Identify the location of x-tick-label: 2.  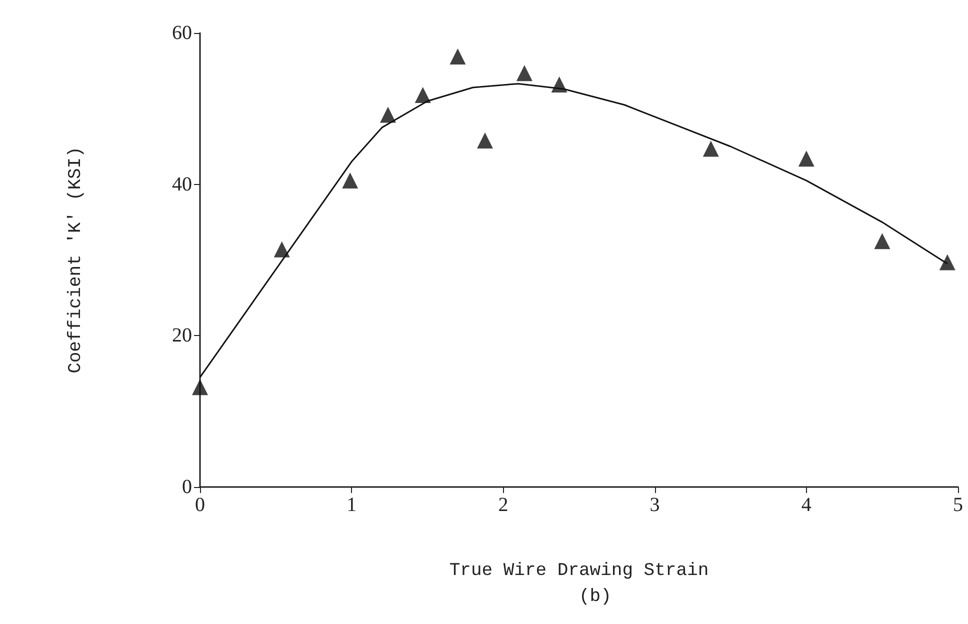
(503, 505).